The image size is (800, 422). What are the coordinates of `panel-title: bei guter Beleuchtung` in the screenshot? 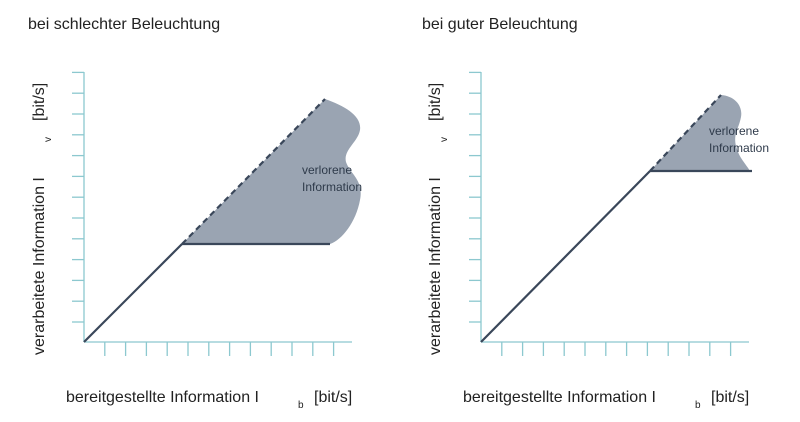 It's located at (500, 24).